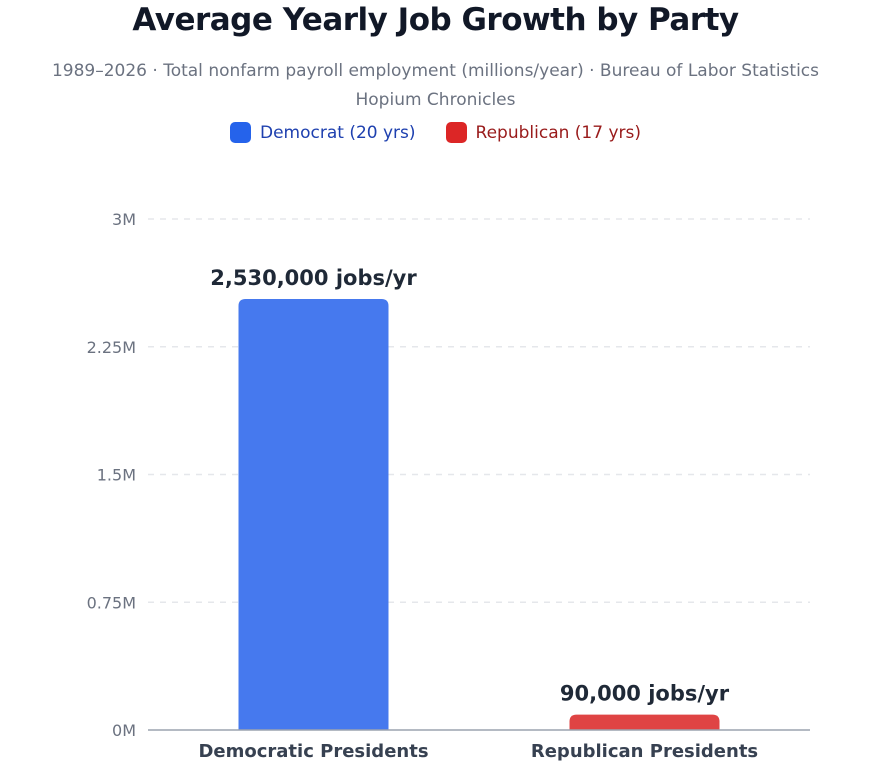 This screenshot has width=871, height=763. Describe the element at coordinates (456, 132) in the screenshot. I see `legend-swatch-republican` at that location.